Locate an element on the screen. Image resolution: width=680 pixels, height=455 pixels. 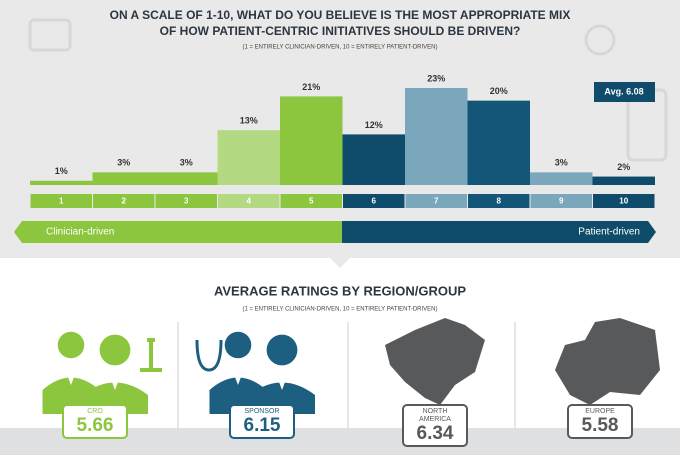
category-label: 8 is located at coordinates (499, 201).